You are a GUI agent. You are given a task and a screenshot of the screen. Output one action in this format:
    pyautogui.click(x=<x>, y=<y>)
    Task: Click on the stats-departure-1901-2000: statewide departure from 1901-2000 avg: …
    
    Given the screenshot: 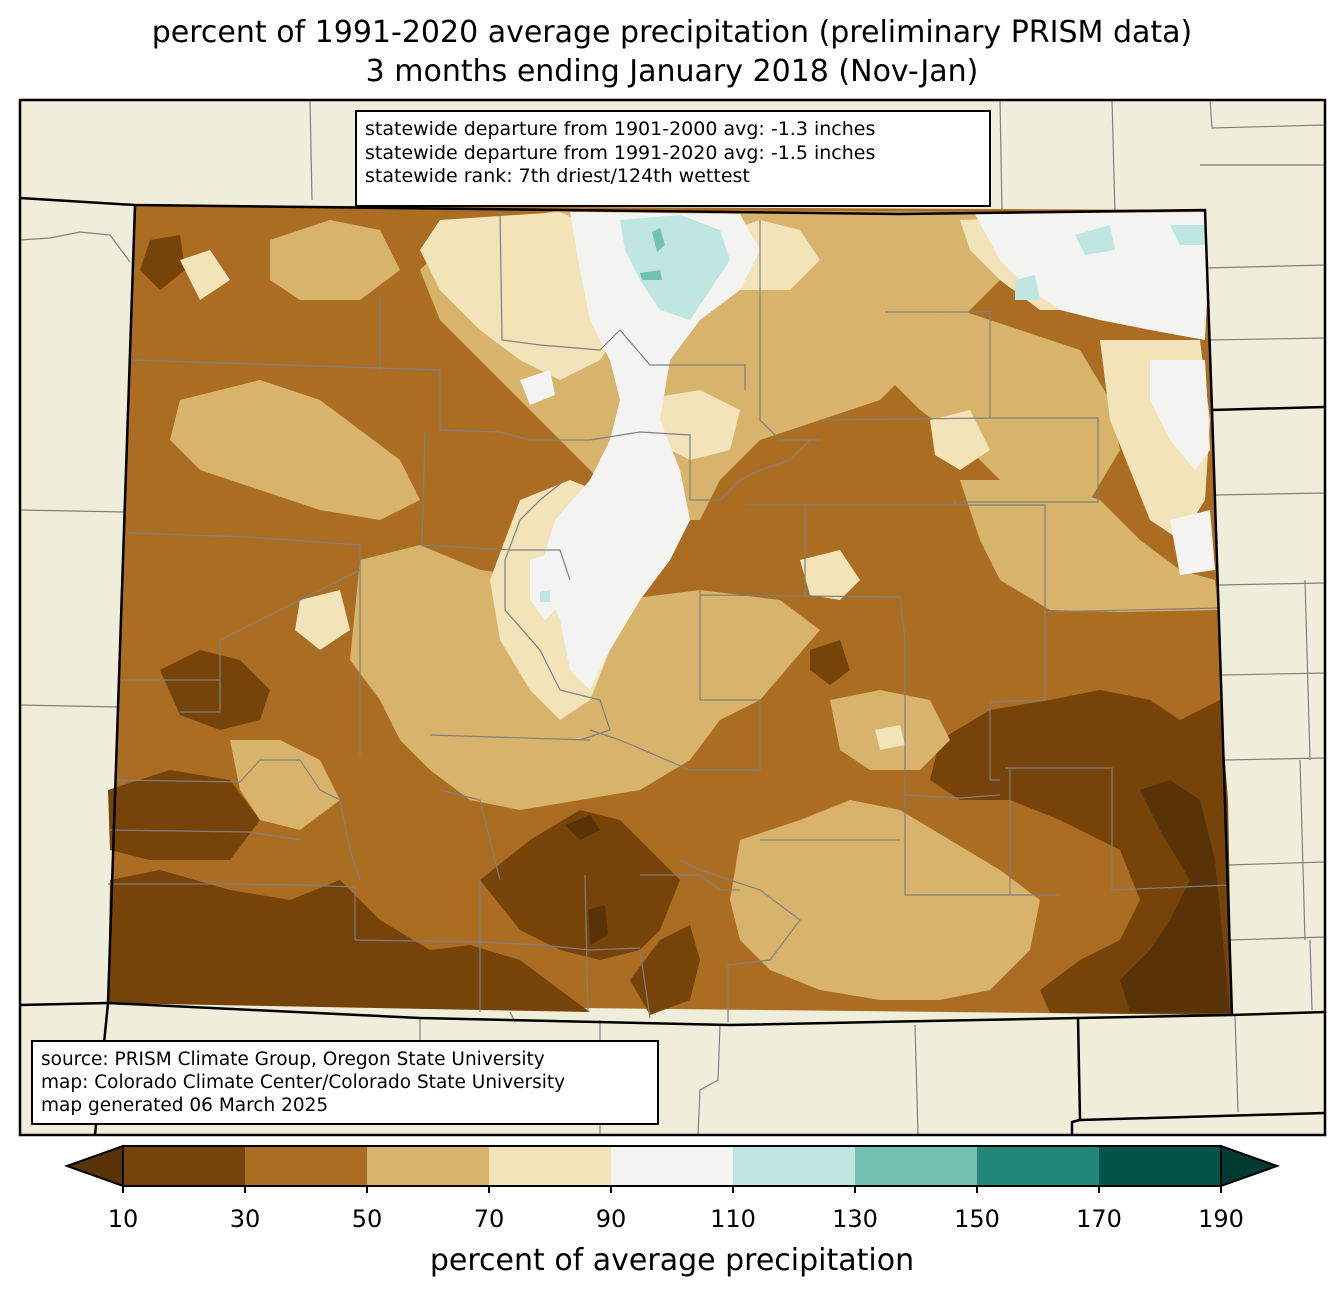 What is the action you would take?
    pyautogui.click(x=620, y=129)
    